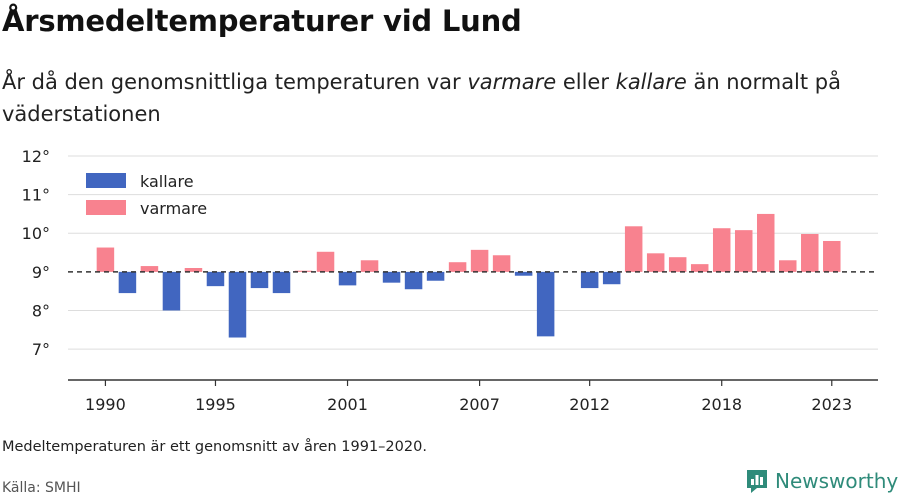 The image size is (900, 500). What do you see at coordinates (479, 404) in the screenshot?
I see `x-tick-label-2007: 2007` at bounding box center [479, 404].